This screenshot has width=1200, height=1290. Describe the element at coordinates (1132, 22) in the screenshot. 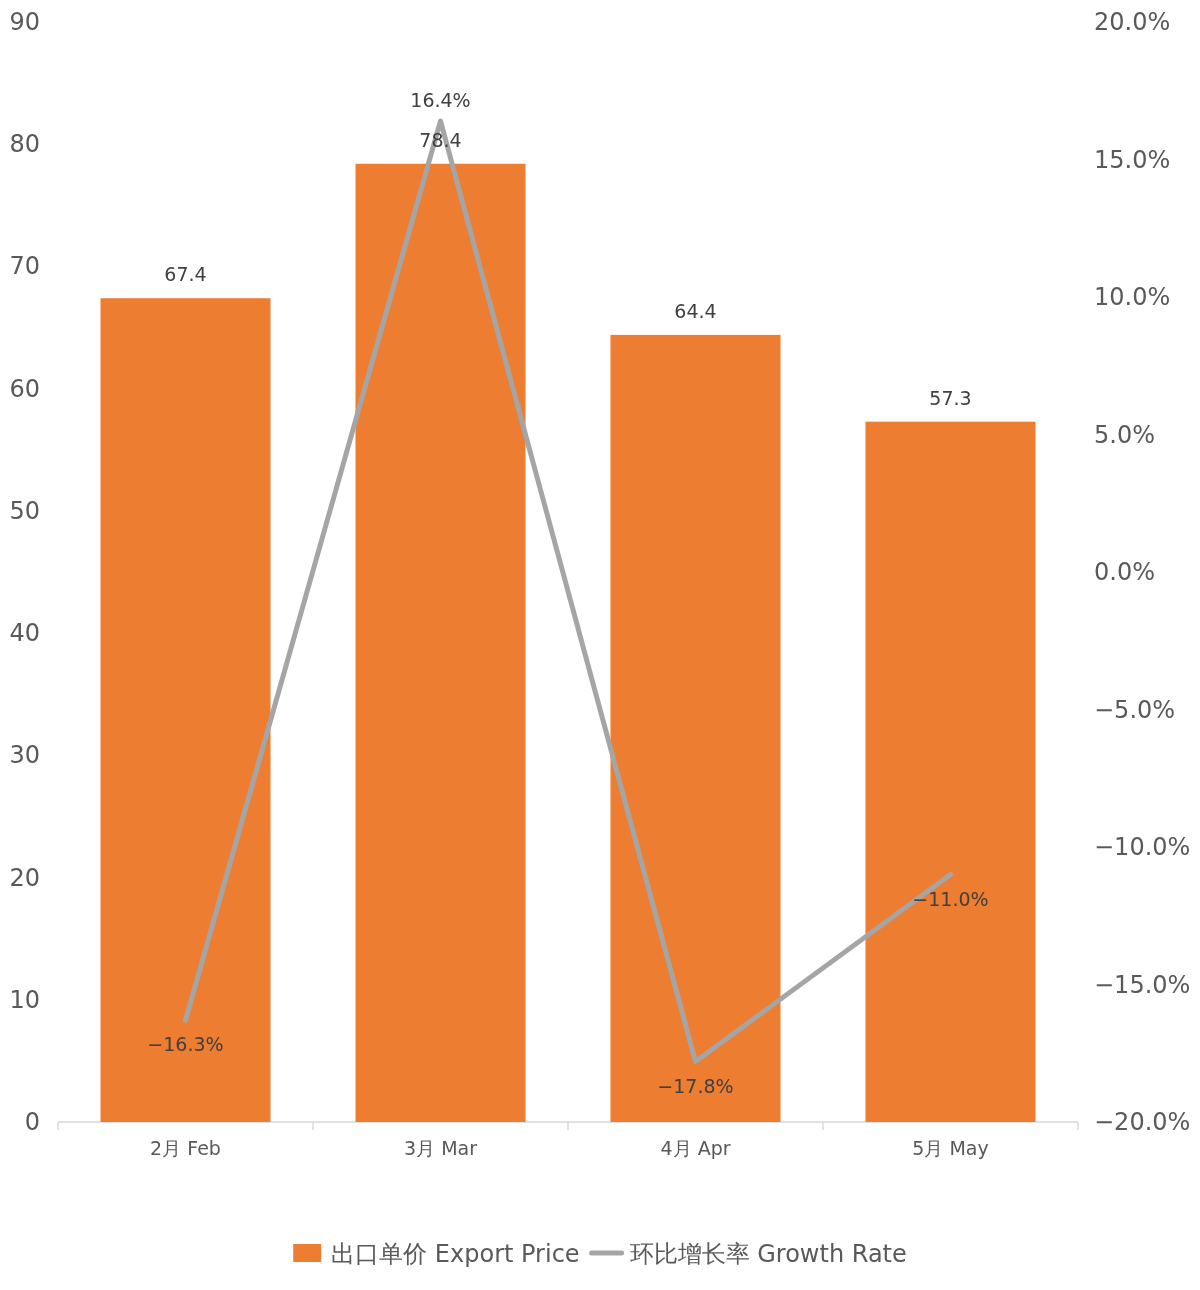

I see `y2-tick-label: 20.0%` at that location.